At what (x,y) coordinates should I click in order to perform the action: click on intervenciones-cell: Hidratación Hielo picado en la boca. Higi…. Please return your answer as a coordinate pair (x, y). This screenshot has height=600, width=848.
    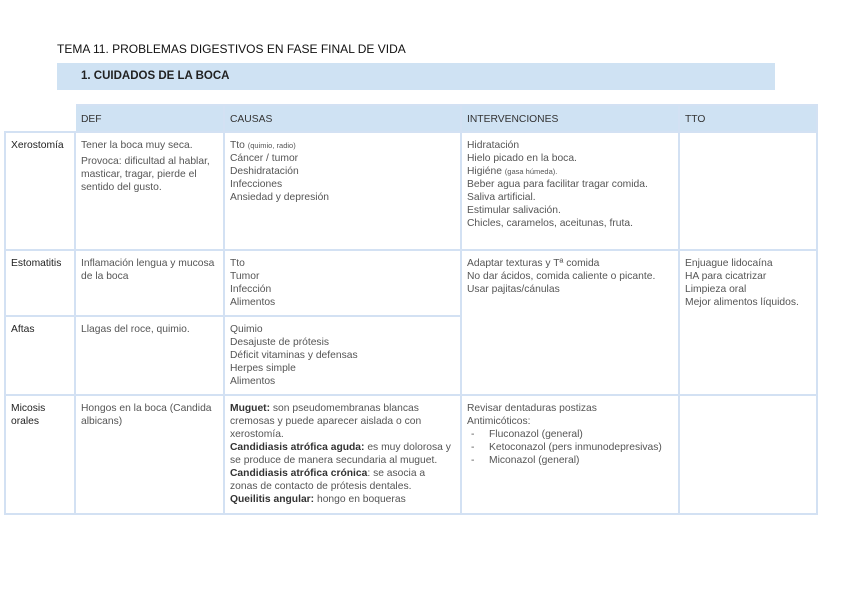
    Looking at the image, I should click on (570, 191).